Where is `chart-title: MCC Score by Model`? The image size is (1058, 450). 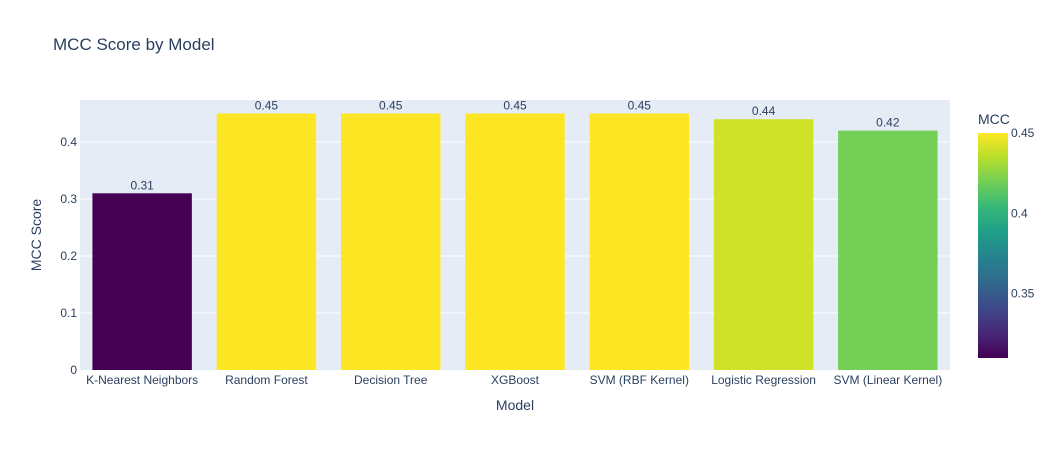 chart-title: MCC Score by Model is located at coordinates (134, 44).